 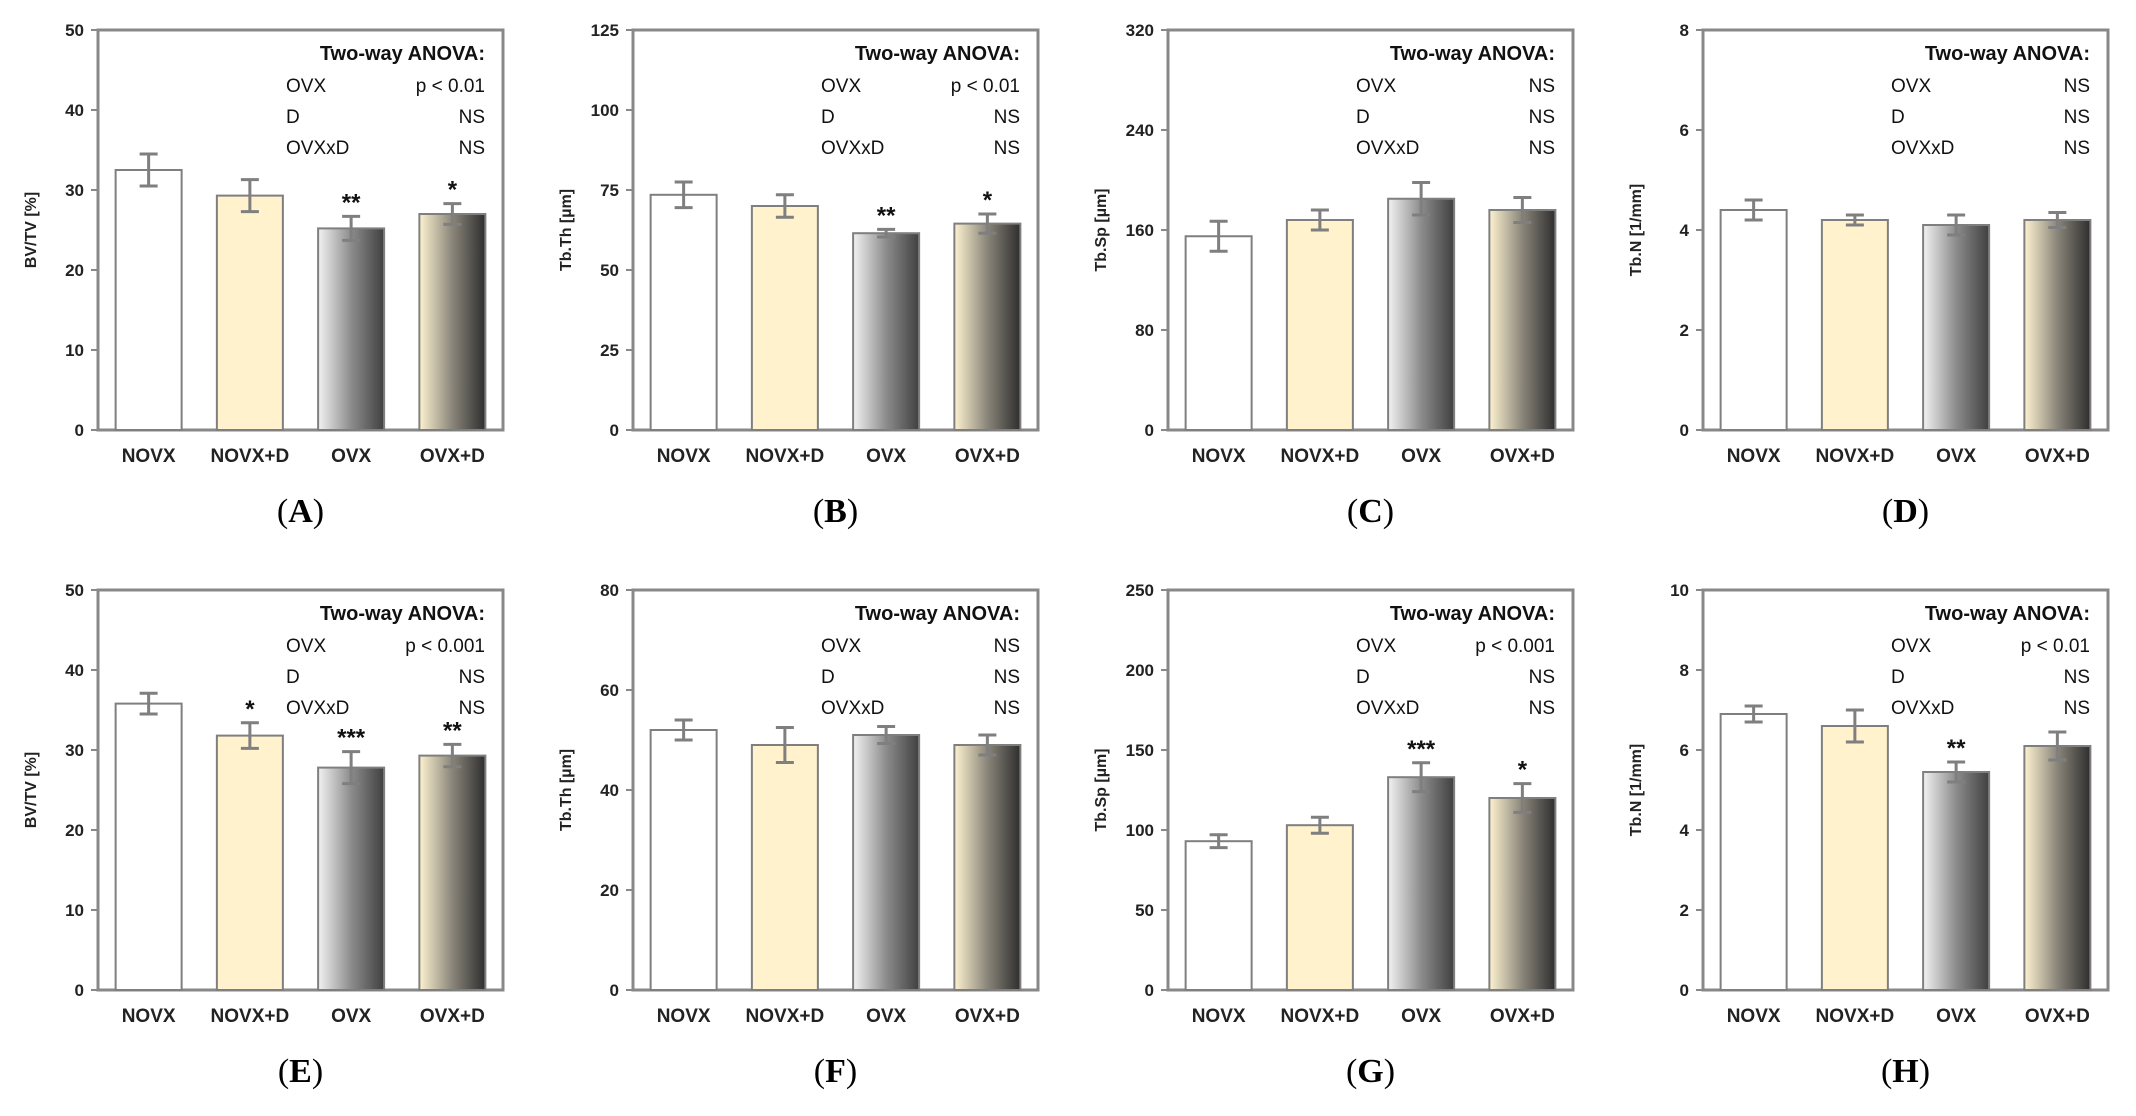 What do you see at coordinates (1370, 1071) in the screenshot?
I see `panel-label: (G)` at bounding box center [1370, 1071].